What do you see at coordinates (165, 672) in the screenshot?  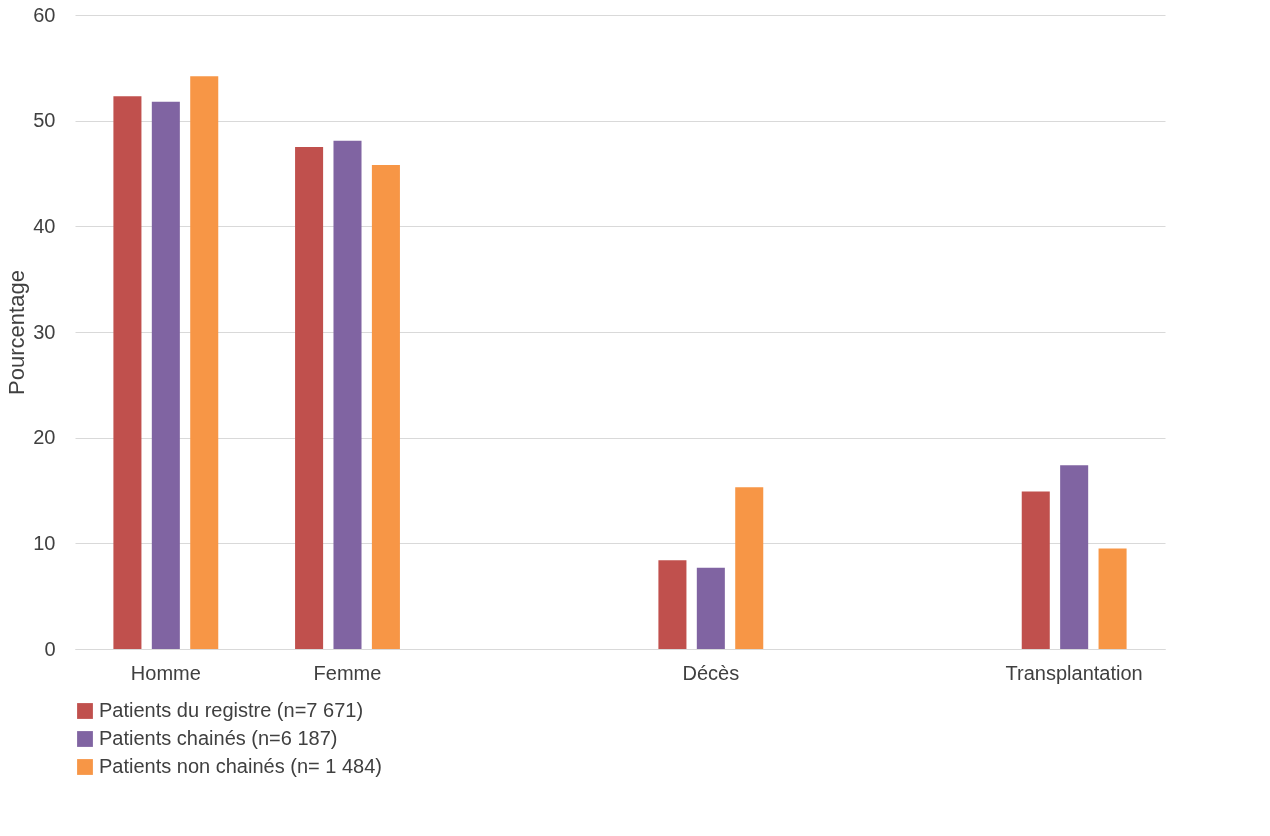 I see `x-tick-label: Homme` at bounding box center [165, 672].